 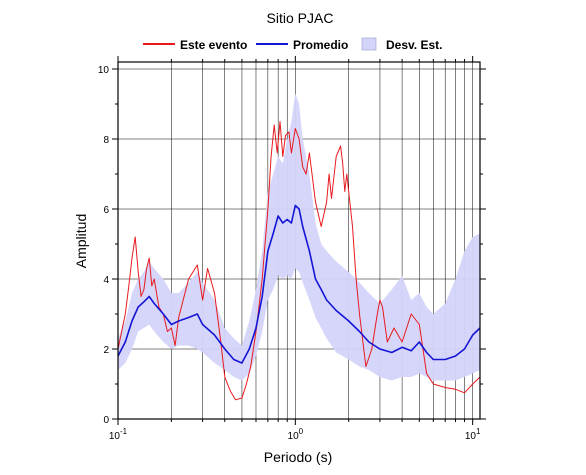 I want to click on chart-title: Sitio PJAC, so click(x=300, y=18).